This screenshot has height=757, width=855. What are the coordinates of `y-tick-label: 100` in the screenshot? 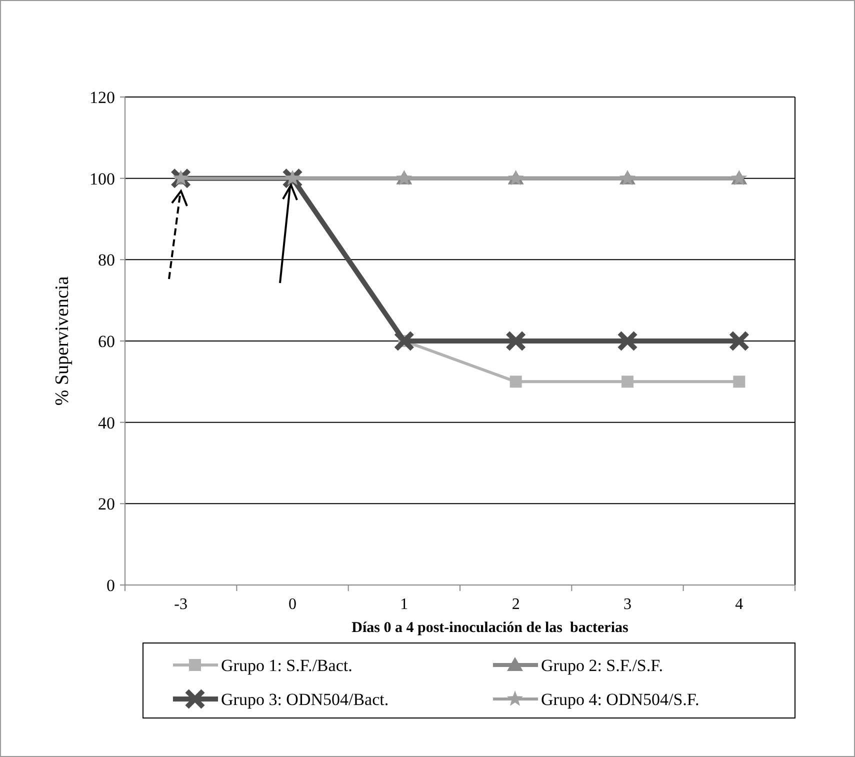 It's located at (102, 178).